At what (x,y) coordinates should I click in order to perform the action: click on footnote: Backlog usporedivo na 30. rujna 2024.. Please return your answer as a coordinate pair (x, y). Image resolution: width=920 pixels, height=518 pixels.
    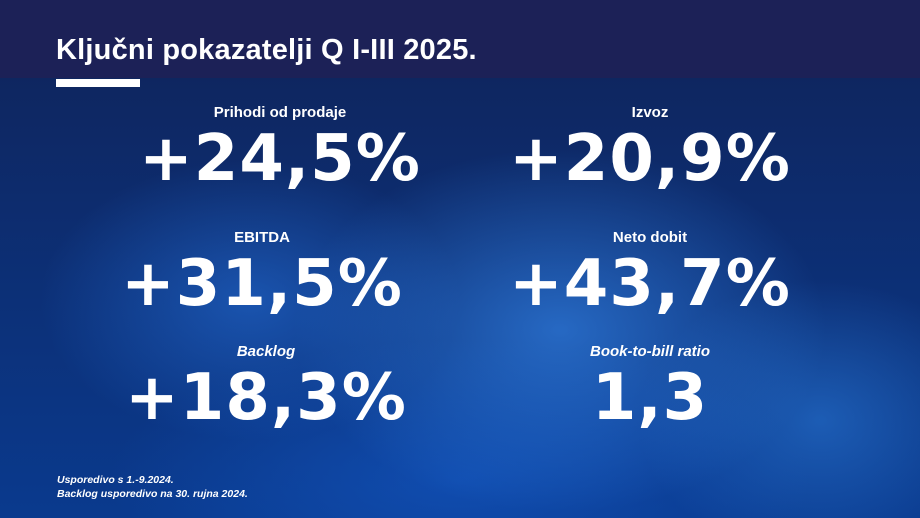
    Looking at the image, I should click on (152, 494).